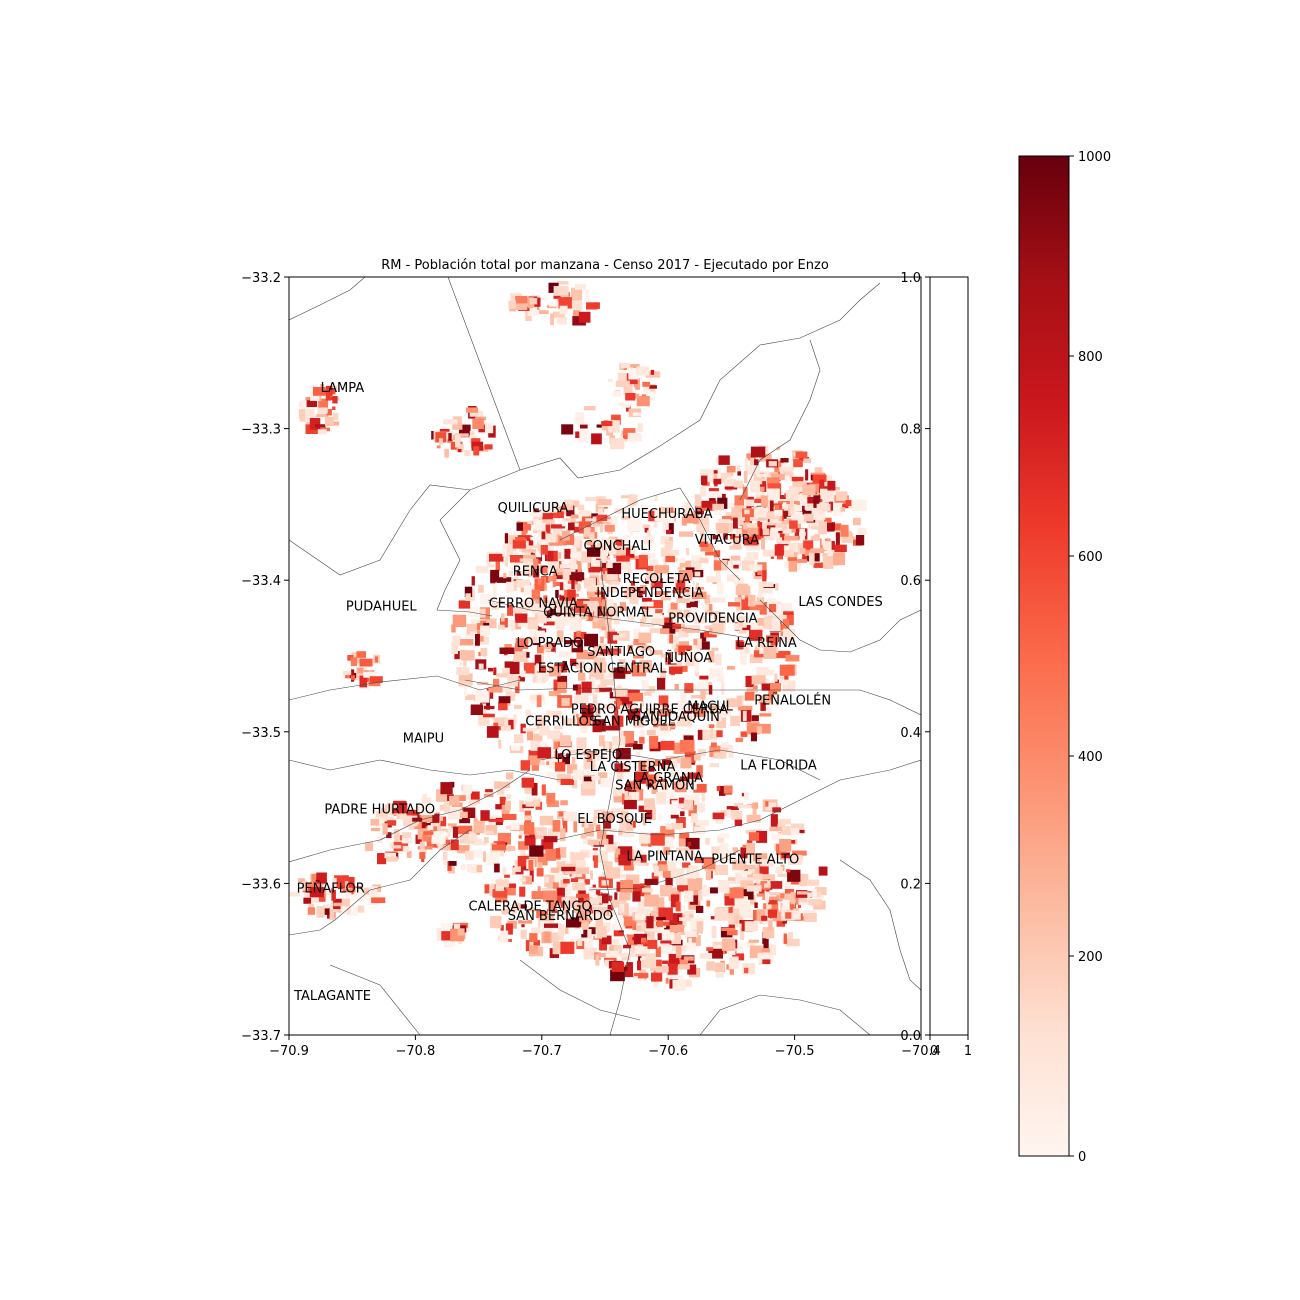 Image resolution: width=1300 pixels, height=1300 pixels. What do you see at coordinates (533, 508) in the screenshot?
I see `commune-label: QUILICURA` at bounding box center [533, 508].